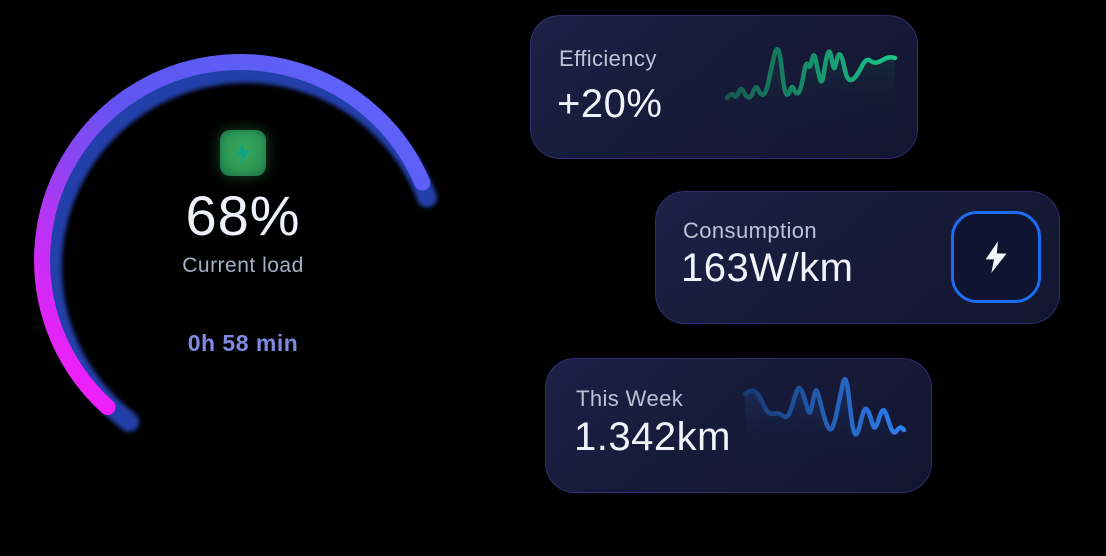  I want to click on current-load-caption: Current load, so click(243, 265).